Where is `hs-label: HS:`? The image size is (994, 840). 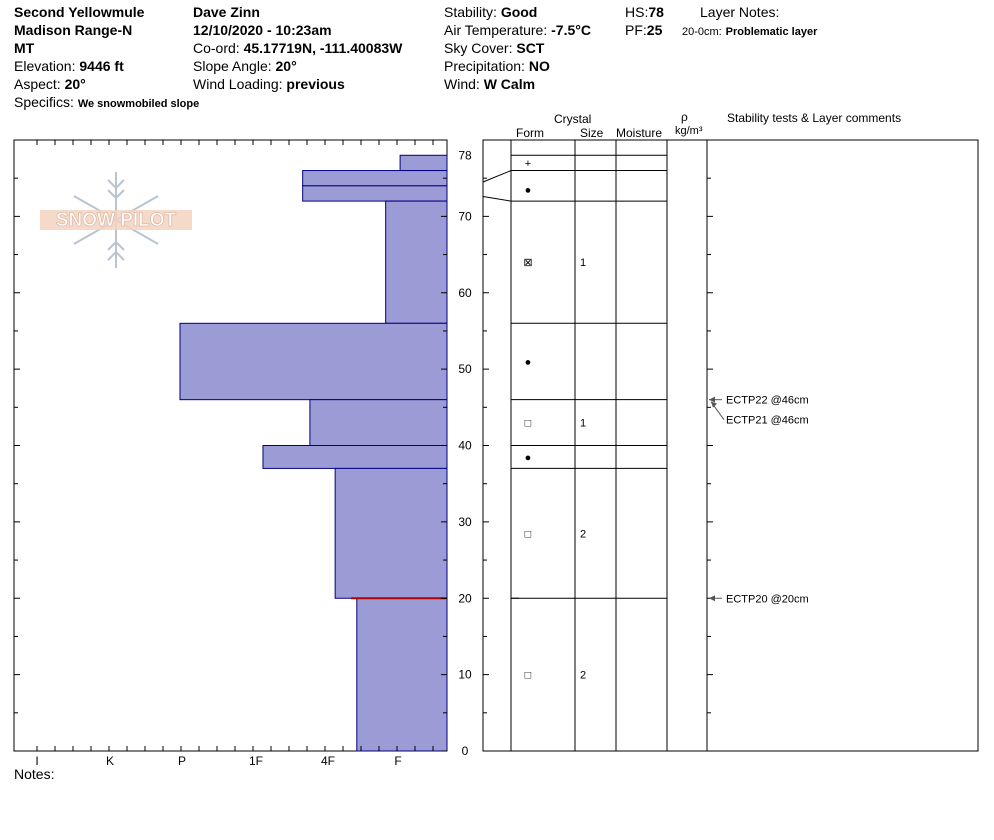 hs-label: HS: is located at coordinates (637, 12).